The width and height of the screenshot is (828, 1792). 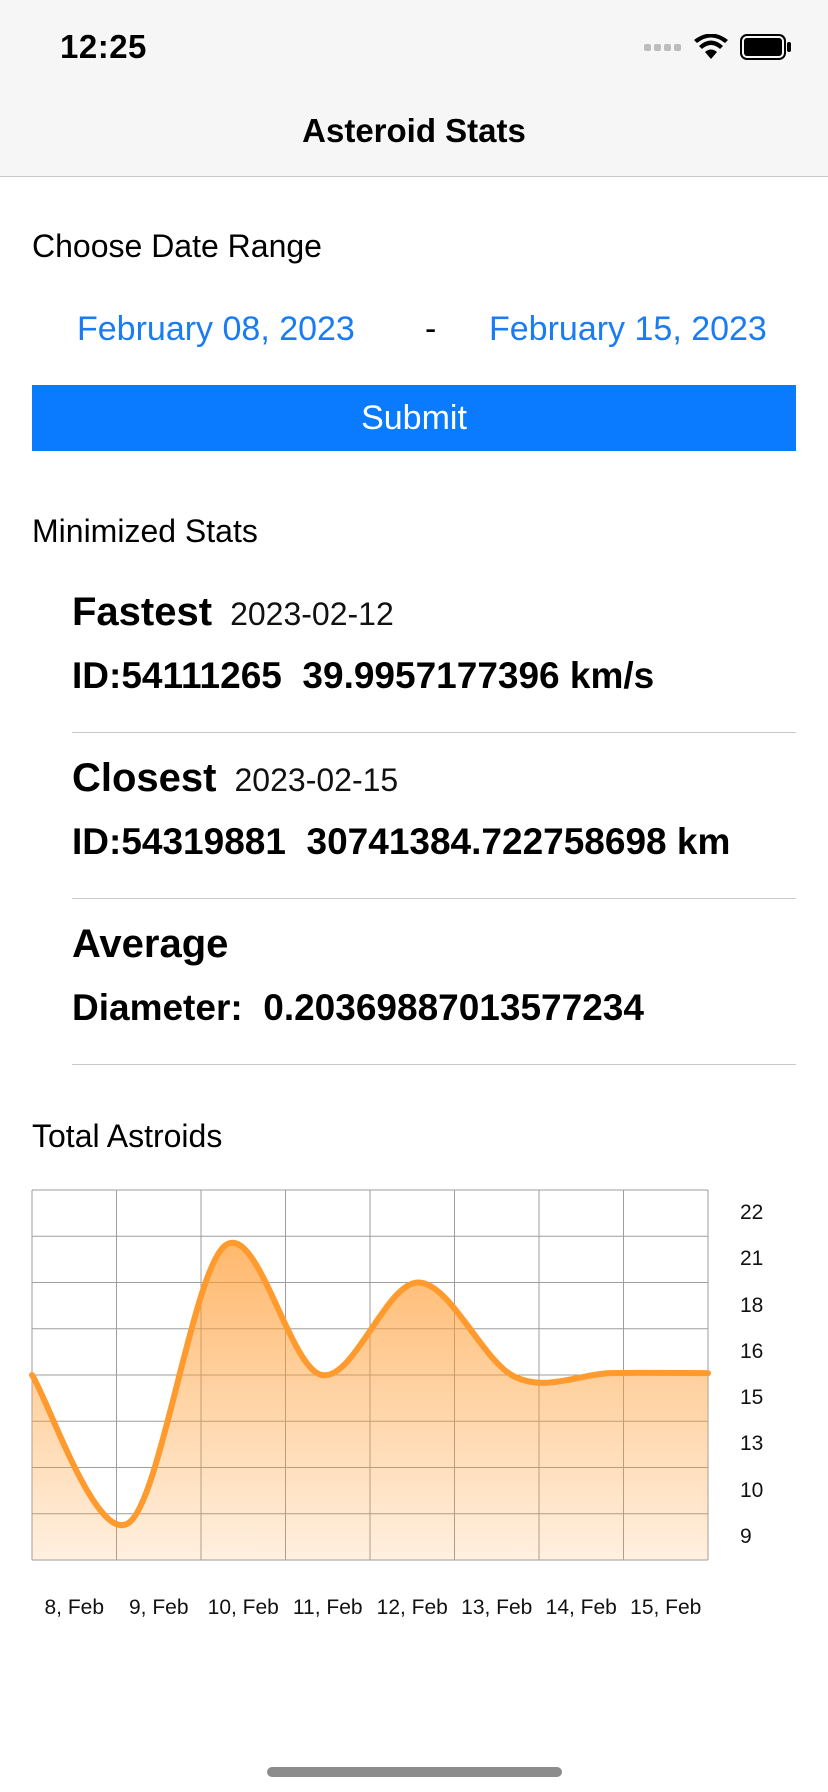 I want to click on fastest-id: ID:54111265, so click(x=177, y=675).